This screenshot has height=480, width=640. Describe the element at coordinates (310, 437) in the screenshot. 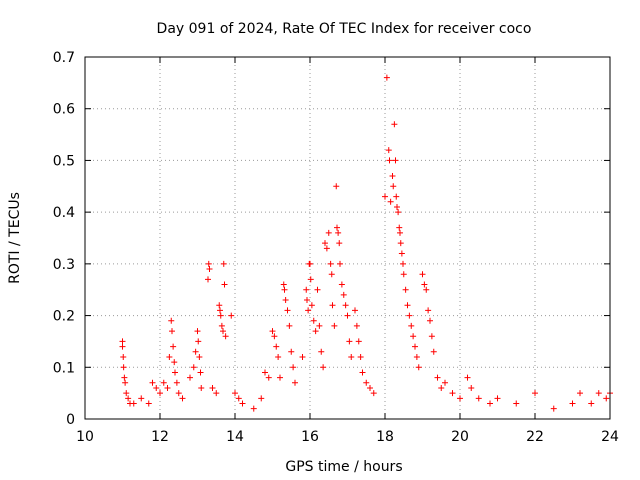

I see `x-tick-label: 16` at that location.